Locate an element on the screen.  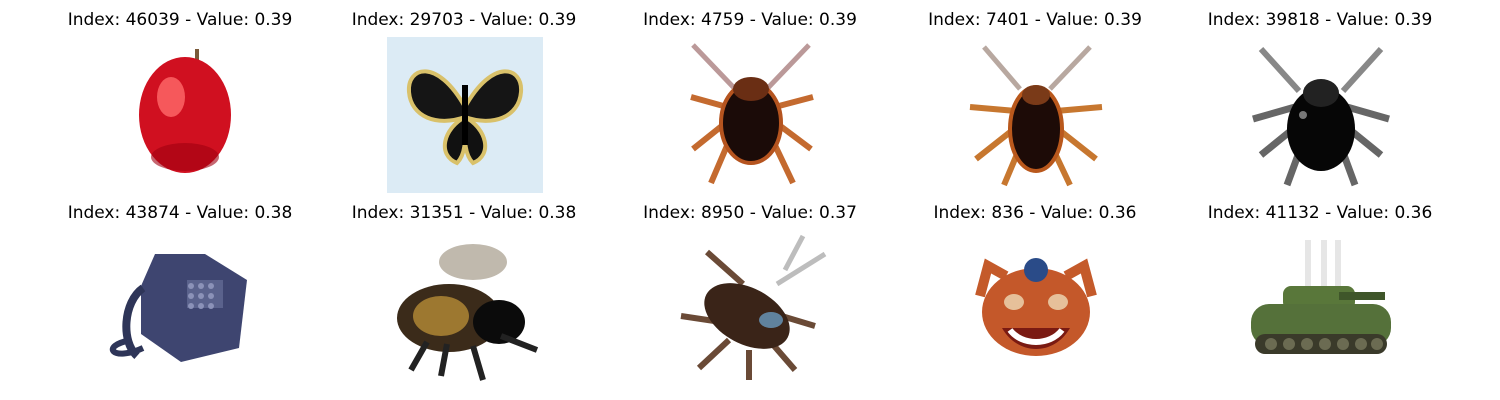
tile-10: Index: 41132 - Value: 0.36 is located at coordinates (1320, 289).